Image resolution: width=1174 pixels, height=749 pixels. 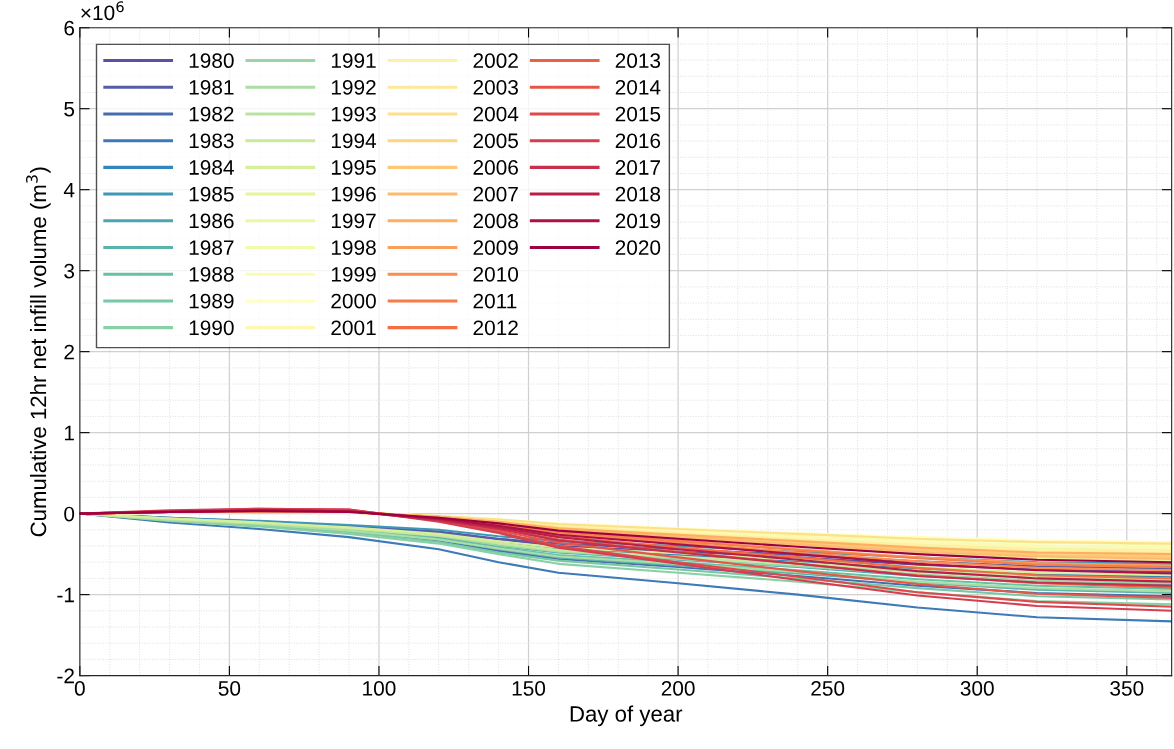 What do you see at coordinates (211, 141) in the screenshot?
I see `legend-label: 1983` at bounding box center [211, 141].